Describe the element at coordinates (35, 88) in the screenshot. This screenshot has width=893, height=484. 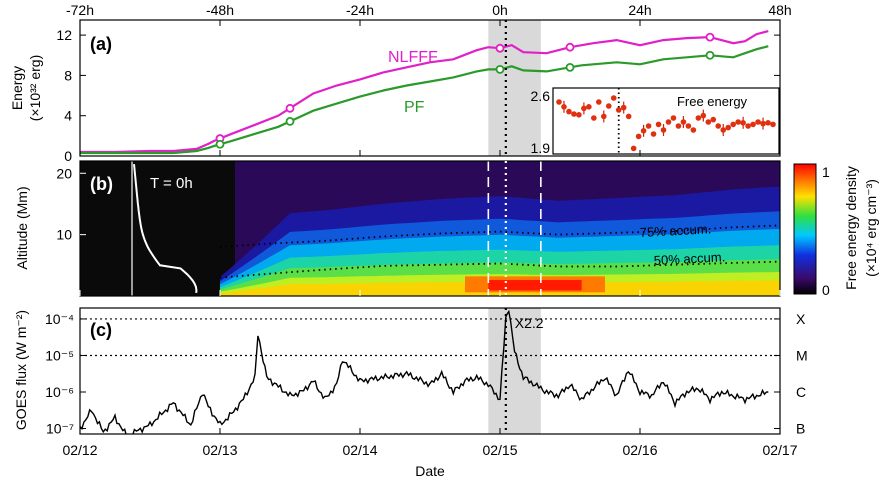
I see `energy-ylabel-unit: (×10³² erg)` at that location.